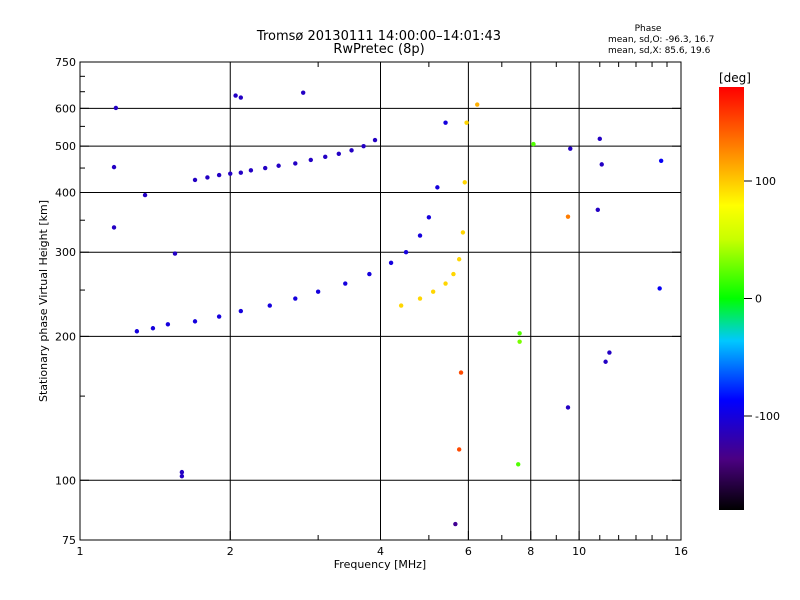 This screenshot has width=800, height=600. What do you see at coordinates (731, 298) in the screenshot?
I see `colorbar` at bounding box center [731, 298].